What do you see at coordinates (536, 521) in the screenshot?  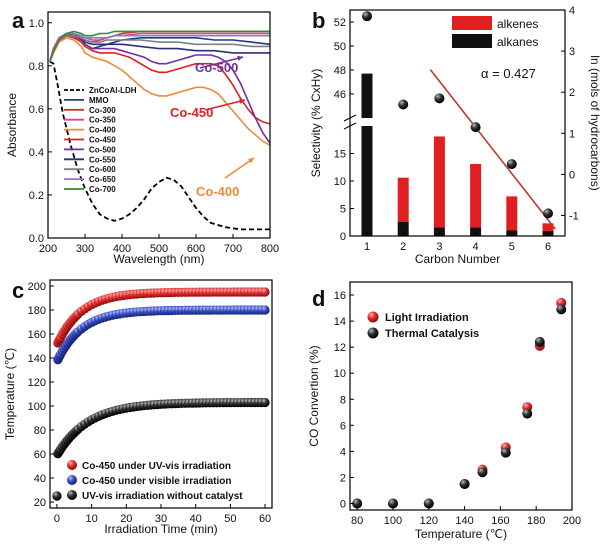 I see `panel-d-xtick-label: 180` at bounding box center [536, 521].